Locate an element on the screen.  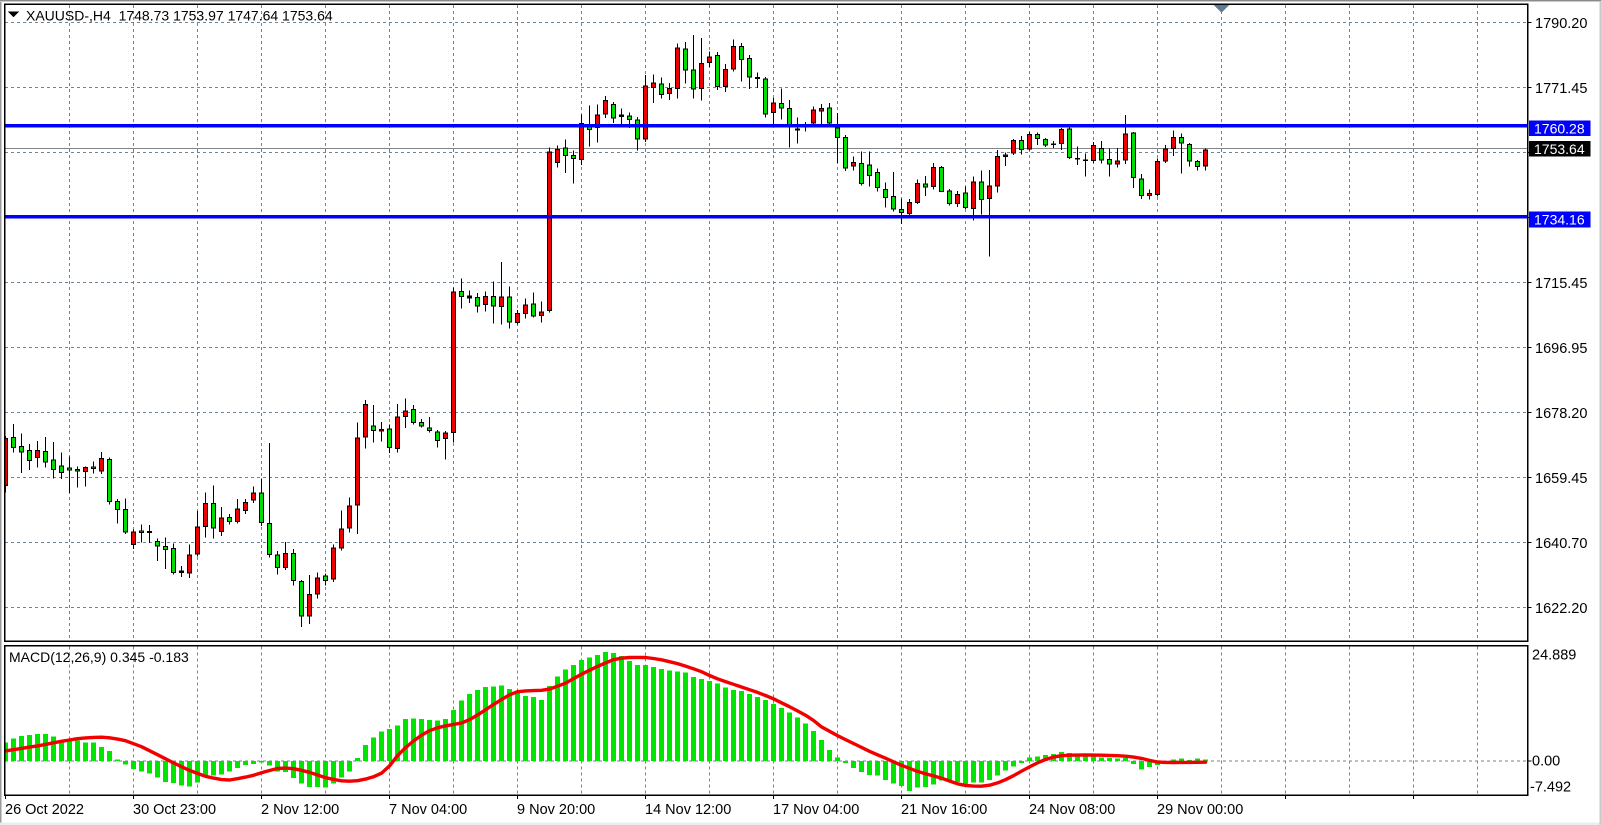
svg-text: 1659.45 is located at coordinates (1561, 479).